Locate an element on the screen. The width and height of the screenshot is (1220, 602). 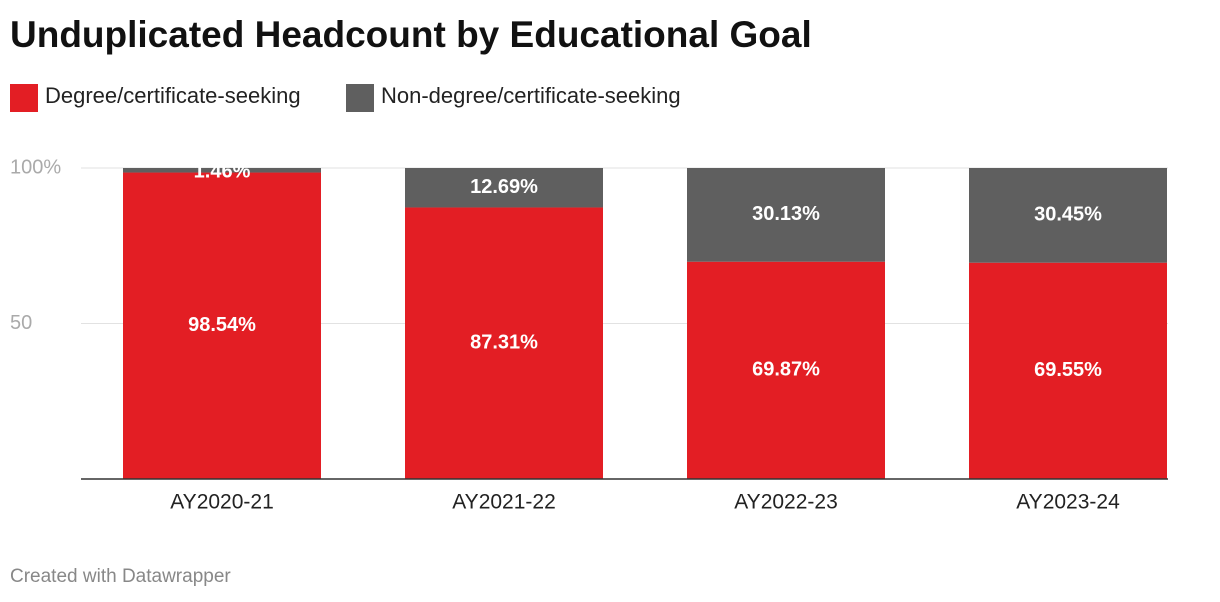
credit: Created with Datawrapper is located at coordinates (120, 576).